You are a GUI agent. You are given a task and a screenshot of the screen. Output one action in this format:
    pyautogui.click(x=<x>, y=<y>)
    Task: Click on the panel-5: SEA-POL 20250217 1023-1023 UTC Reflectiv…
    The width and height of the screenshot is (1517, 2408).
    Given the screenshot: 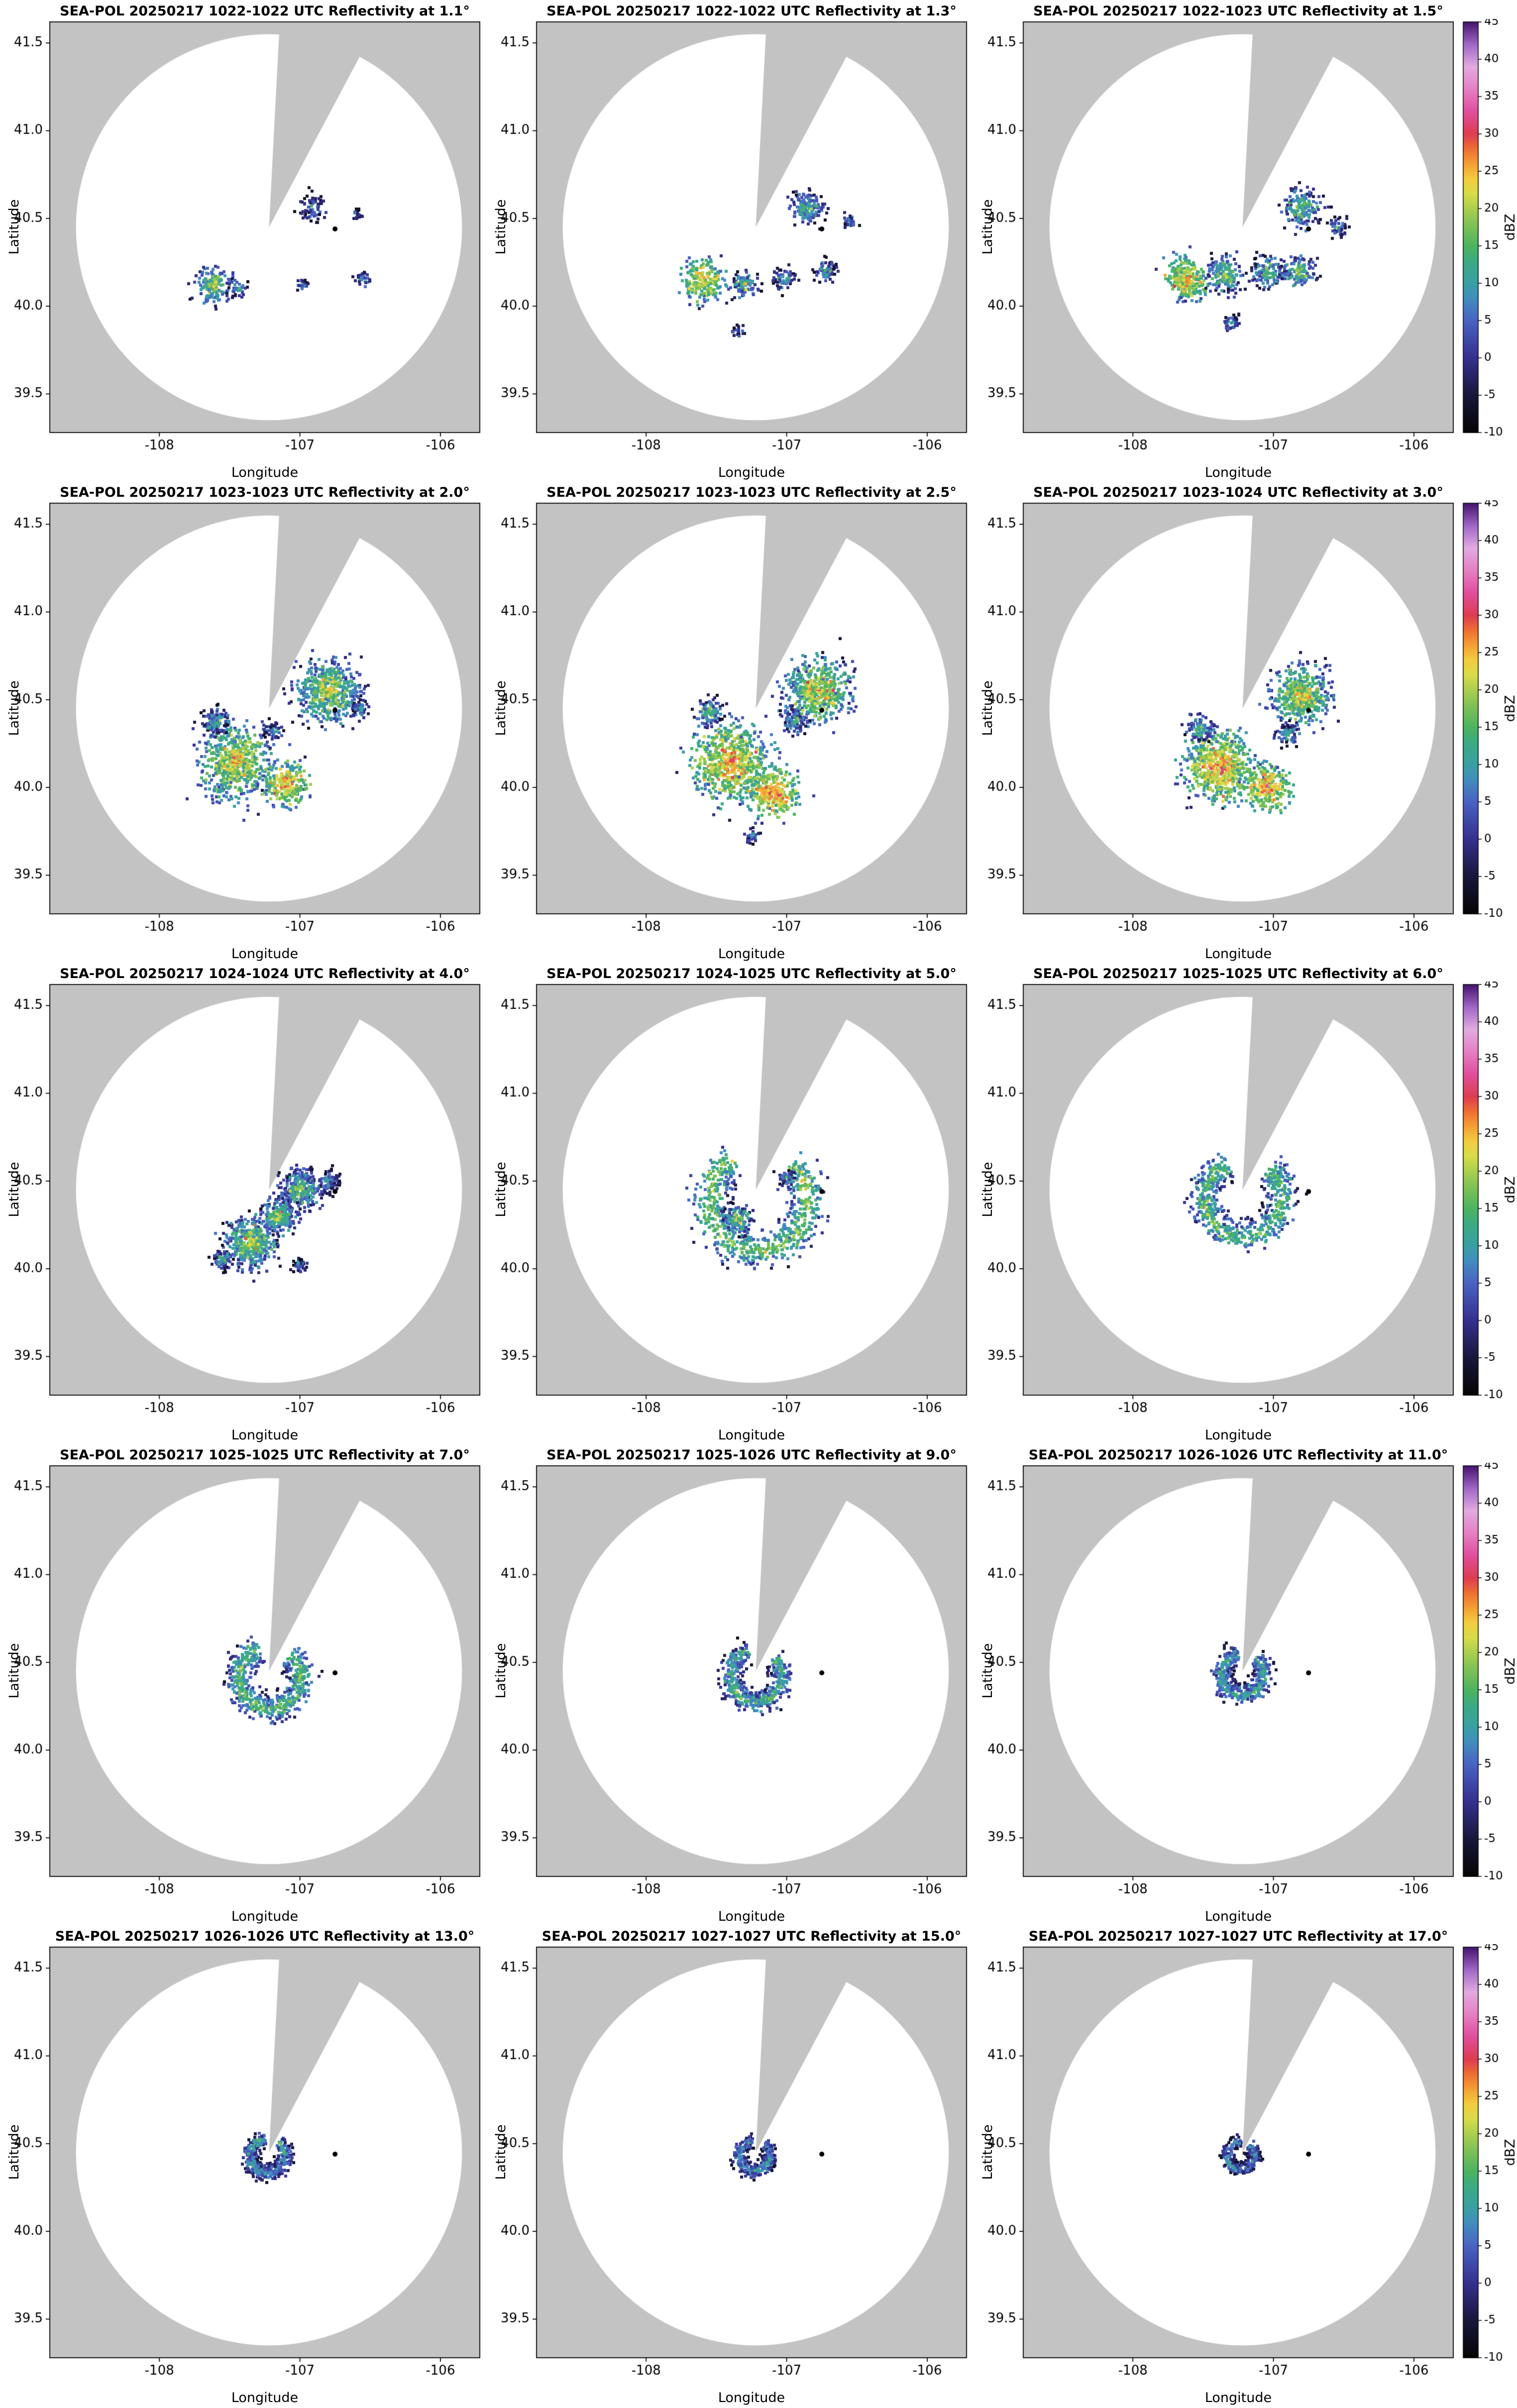 What is the action you would take?
    pyautogui.click(x=730, y=722)
    